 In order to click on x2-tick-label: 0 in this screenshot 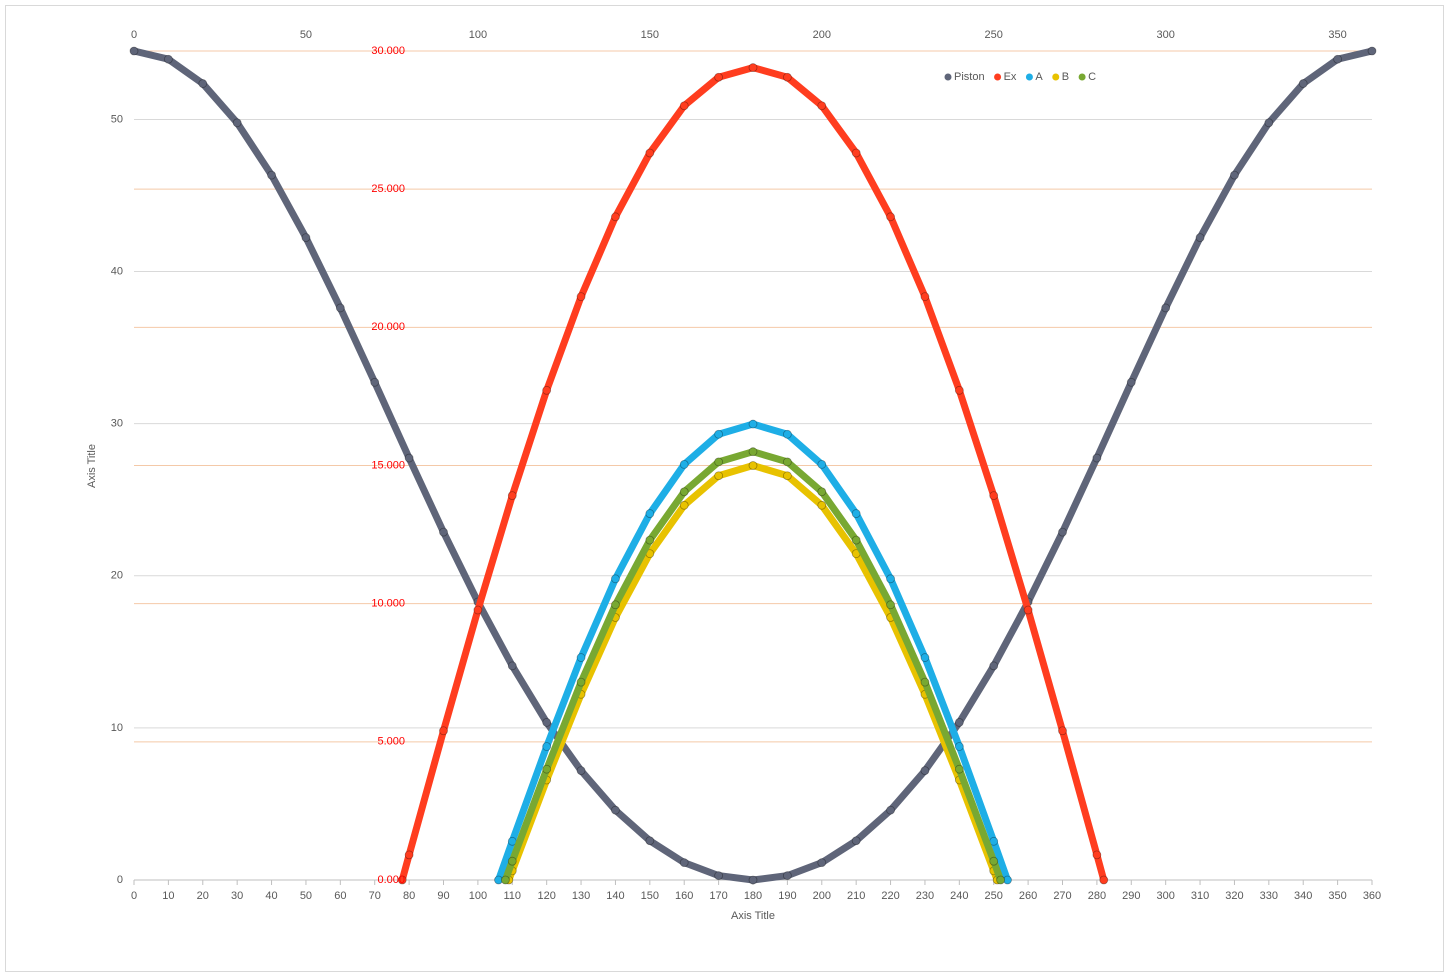, I will do `click(134, 35)`.